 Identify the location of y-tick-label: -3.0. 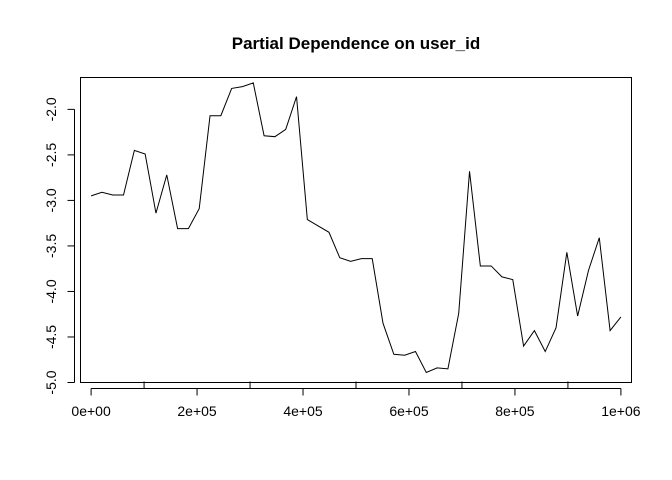
(51, 200).